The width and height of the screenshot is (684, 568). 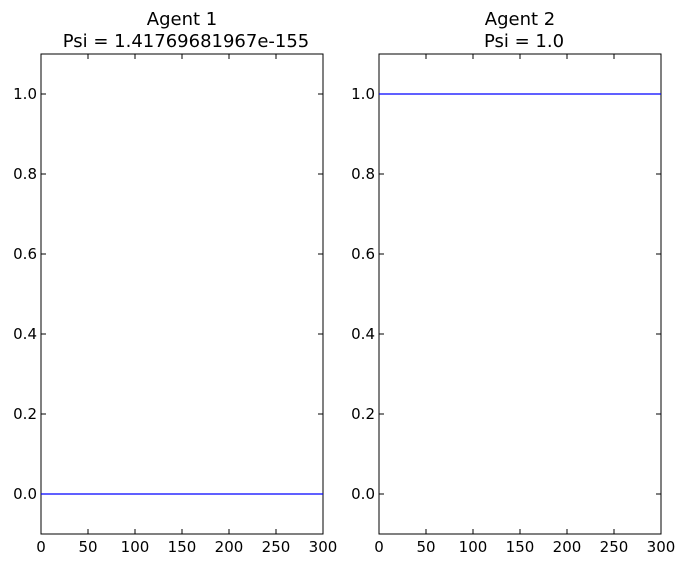 I want to click on subplot-title: Agent 1, so click(x=182, y=19).